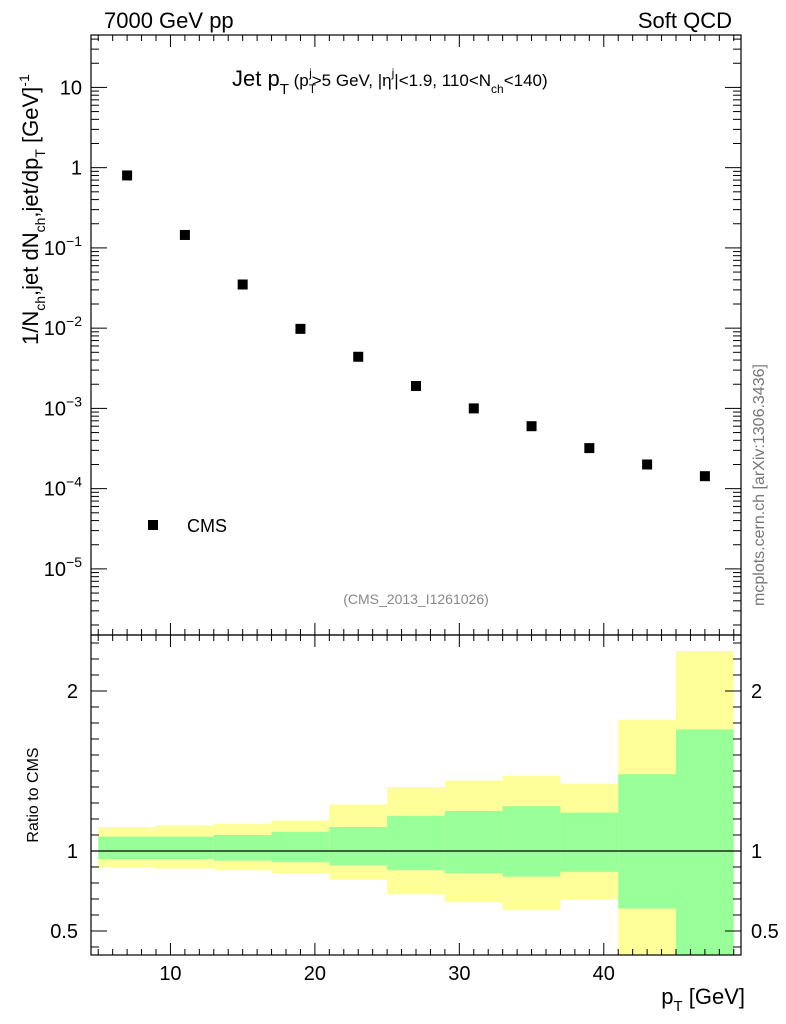 The height and width of the screenshot is (1024, 786). I want to click on main-ytick-label-6: 10⁻⁵, so click(63, 567).